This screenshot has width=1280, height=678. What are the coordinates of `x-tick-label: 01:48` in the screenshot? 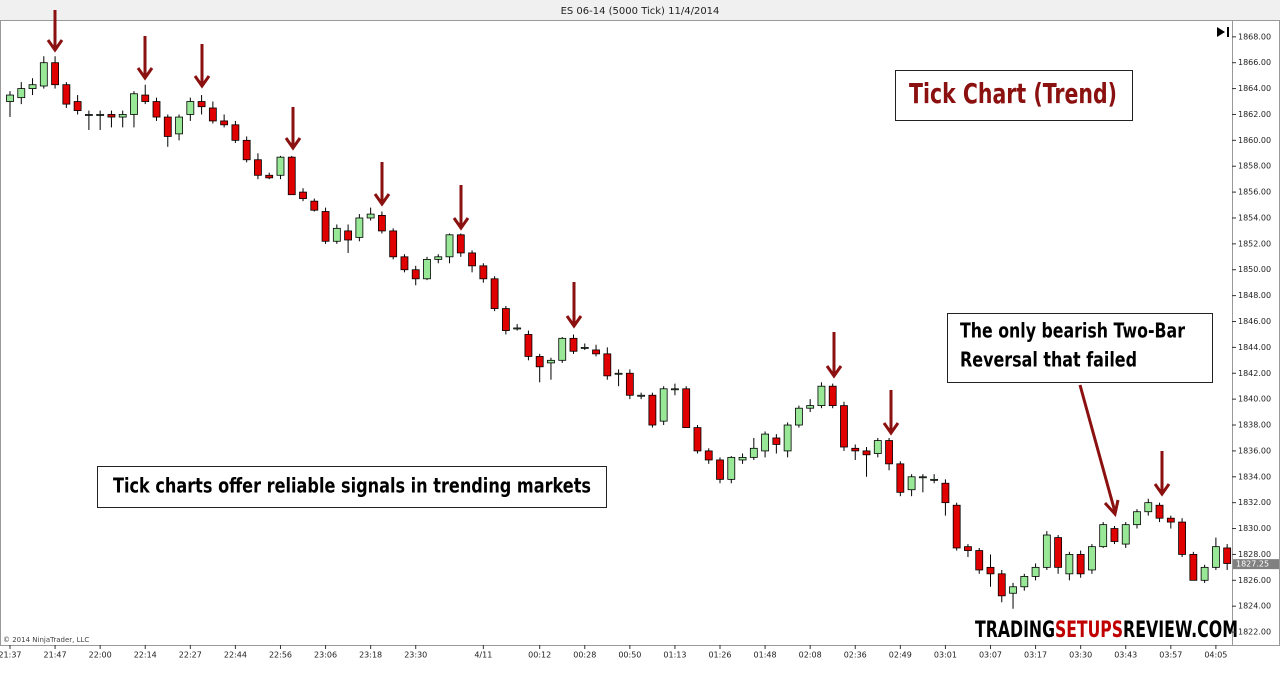 It's located at (765, 655).